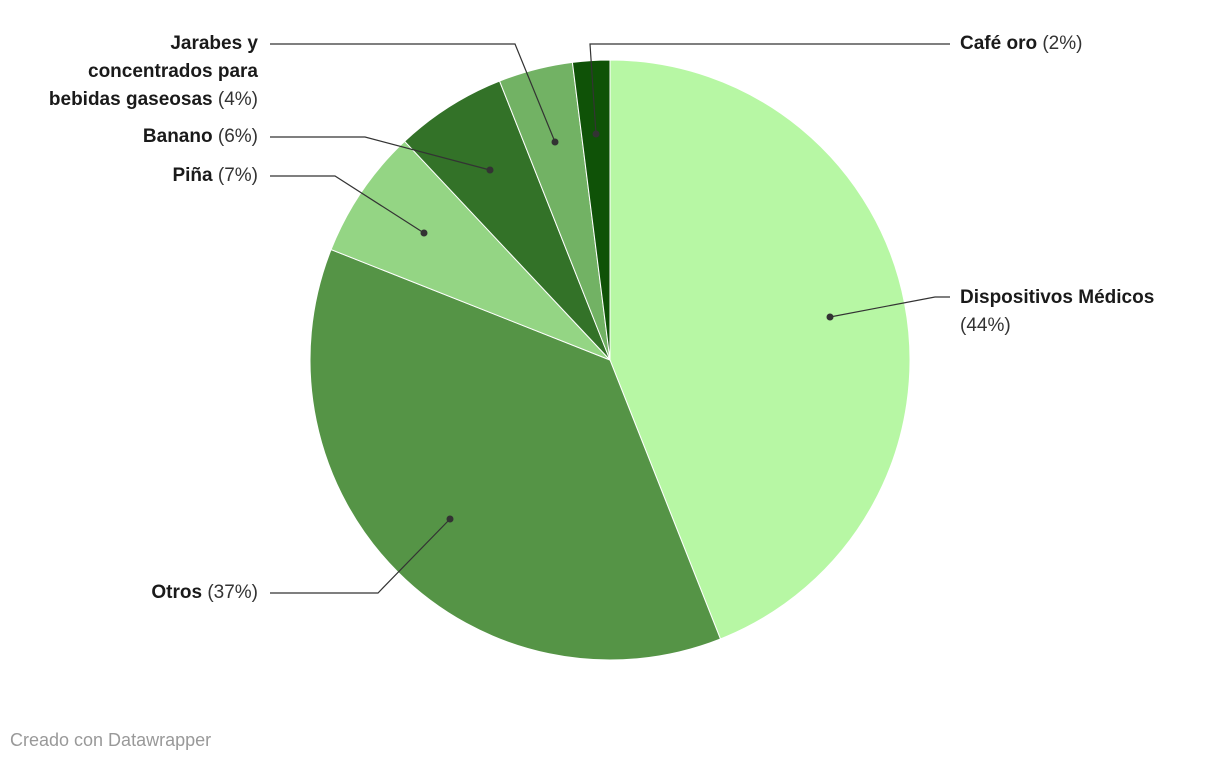 Image resolution: width=1220 pixels, height=766 pixels. I want to click on category-label: Dispositivos Médicos, so click(1057, 297).